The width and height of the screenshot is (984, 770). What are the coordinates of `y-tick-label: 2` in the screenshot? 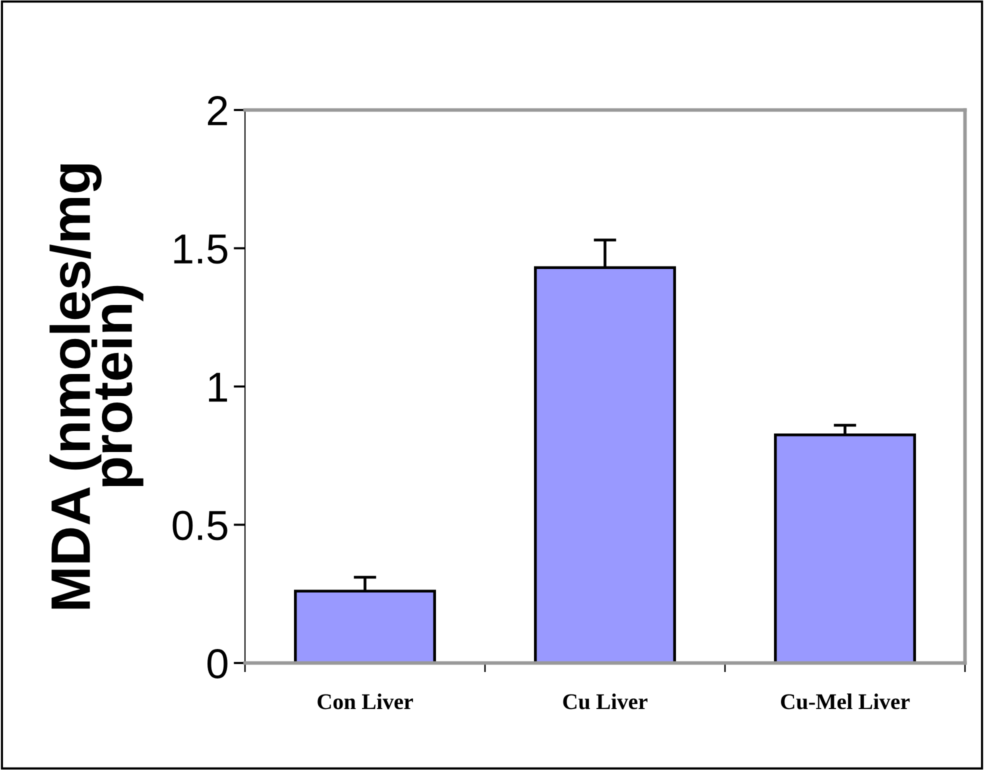 It's located at (217, 111).